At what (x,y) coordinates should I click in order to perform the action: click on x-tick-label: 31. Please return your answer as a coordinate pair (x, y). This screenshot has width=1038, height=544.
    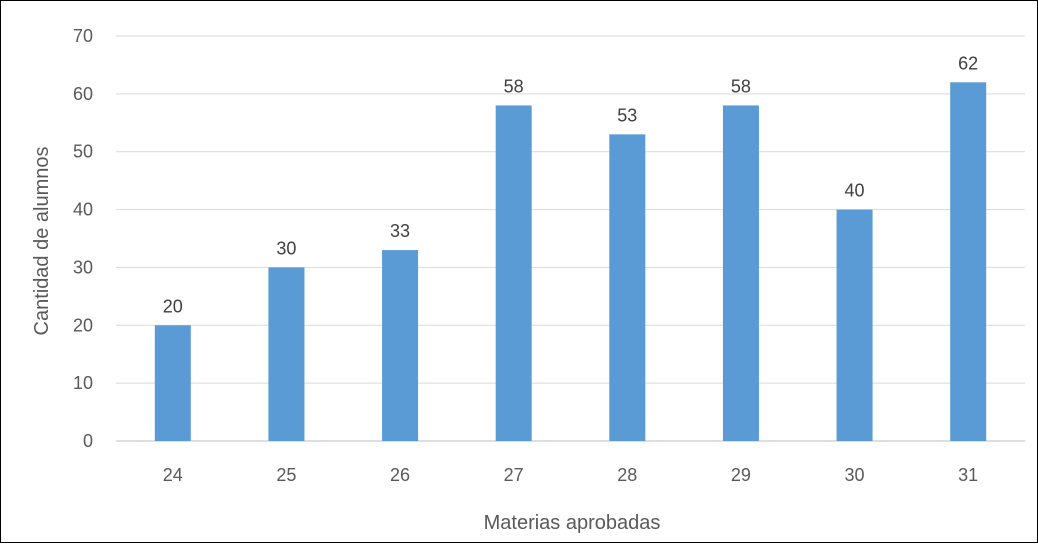
    Looking at the image, I should click on (968, 475).